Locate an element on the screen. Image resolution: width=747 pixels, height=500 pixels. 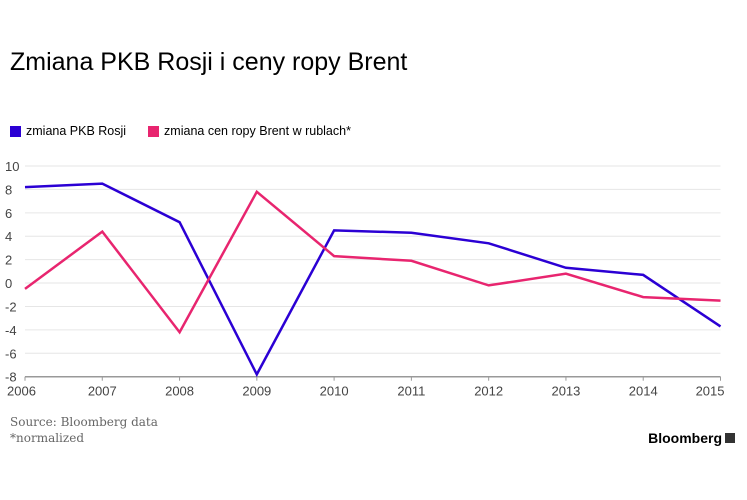
y-tick-label: 4 is located at coordinates (8, 236).